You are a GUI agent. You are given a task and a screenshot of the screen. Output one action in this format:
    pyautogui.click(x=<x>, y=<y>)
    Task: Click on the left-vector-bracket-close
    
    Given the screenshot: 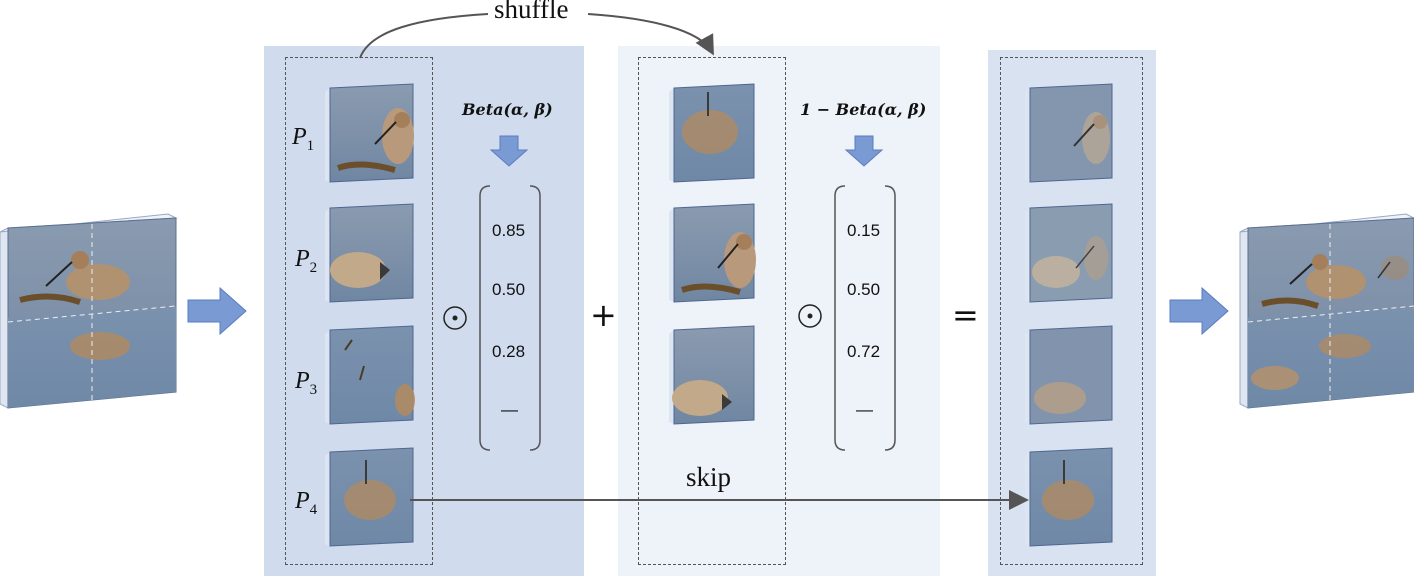 What is the action you would take?
    pyautogui.click(x=535, y=318)
    